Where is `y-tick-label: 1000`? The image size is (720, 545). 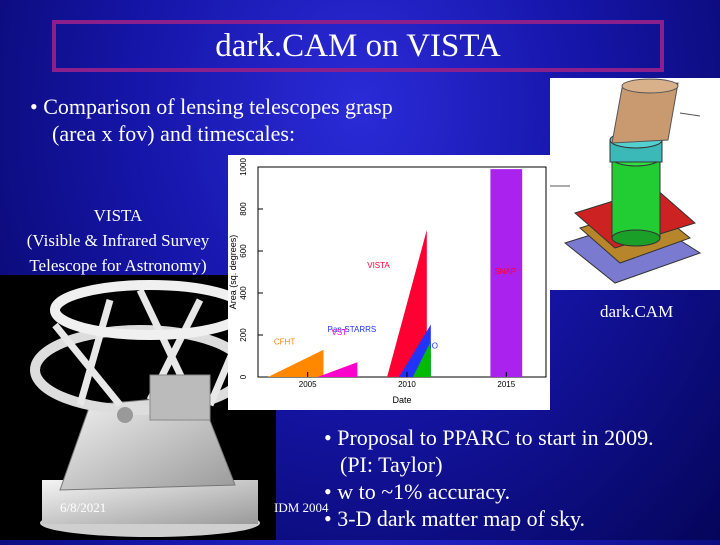
y-tick-label: 1000 is located at coordinates (243, 167).